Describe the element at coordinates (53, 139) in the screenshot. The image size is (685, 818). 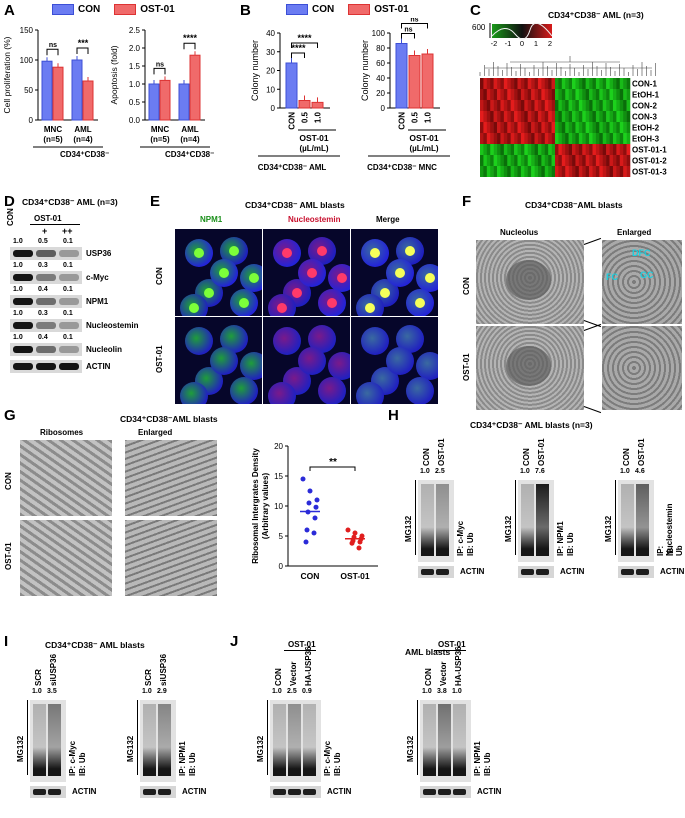
I see `panel-a1-cat-n: (n=5)` at that location.